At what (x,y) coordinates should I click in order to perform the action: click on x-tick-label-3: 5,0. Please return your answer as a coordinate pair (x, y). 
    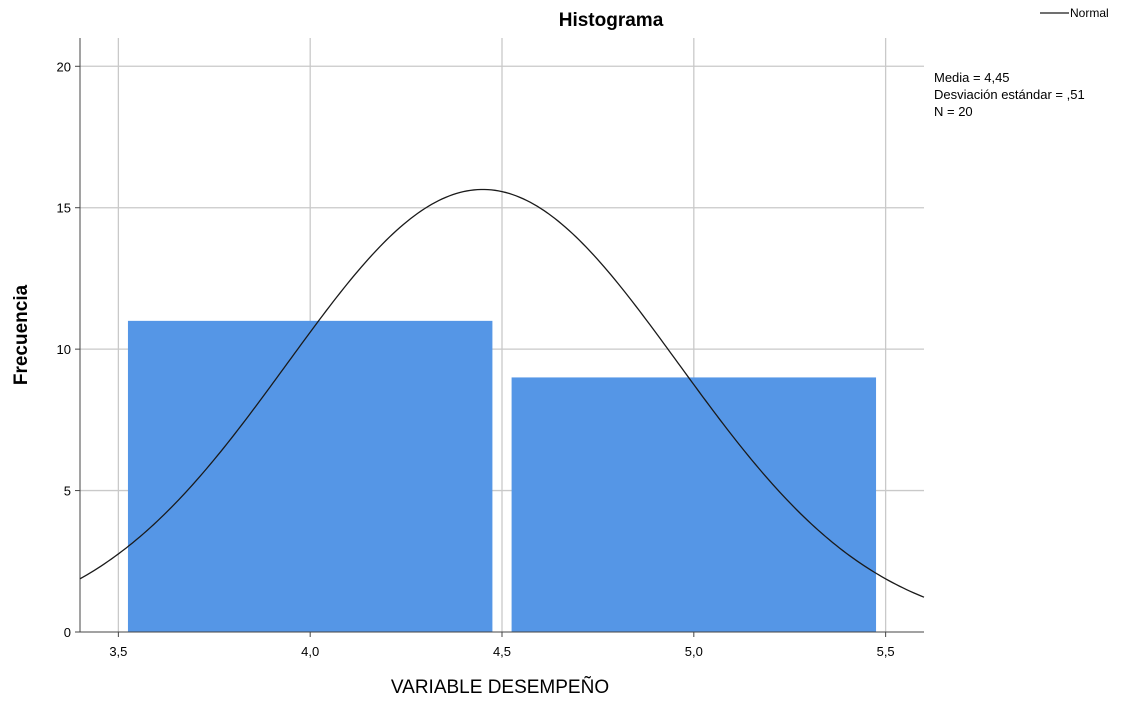
    Looking at the image, I should click on (694, 651).